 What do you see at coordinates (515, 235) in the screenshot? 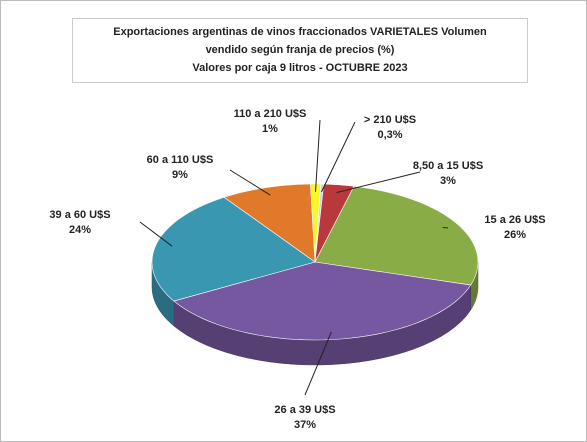
I see `slice-value-label: 26%` at bounding box center [515, 235].